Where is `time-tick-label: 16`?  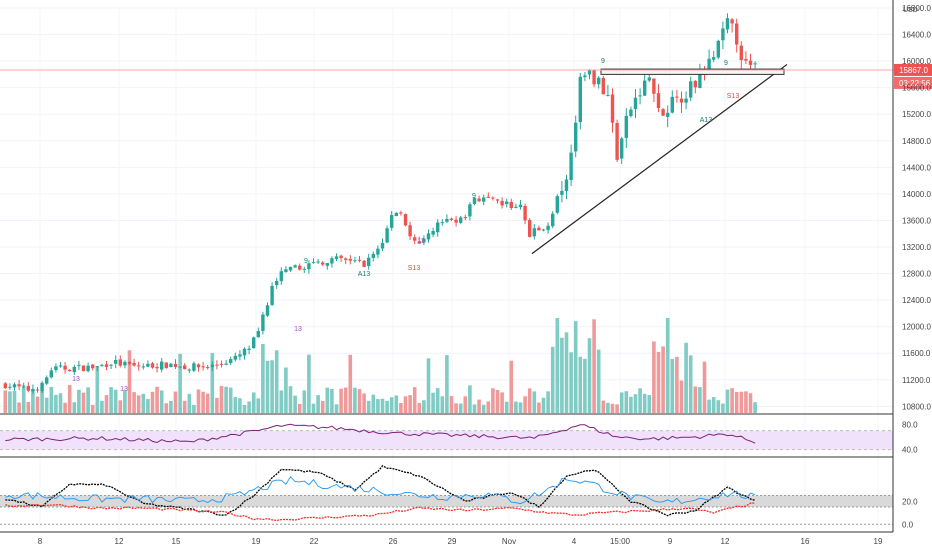
time-tick-label: 16 is located at coordinates (805, 541).